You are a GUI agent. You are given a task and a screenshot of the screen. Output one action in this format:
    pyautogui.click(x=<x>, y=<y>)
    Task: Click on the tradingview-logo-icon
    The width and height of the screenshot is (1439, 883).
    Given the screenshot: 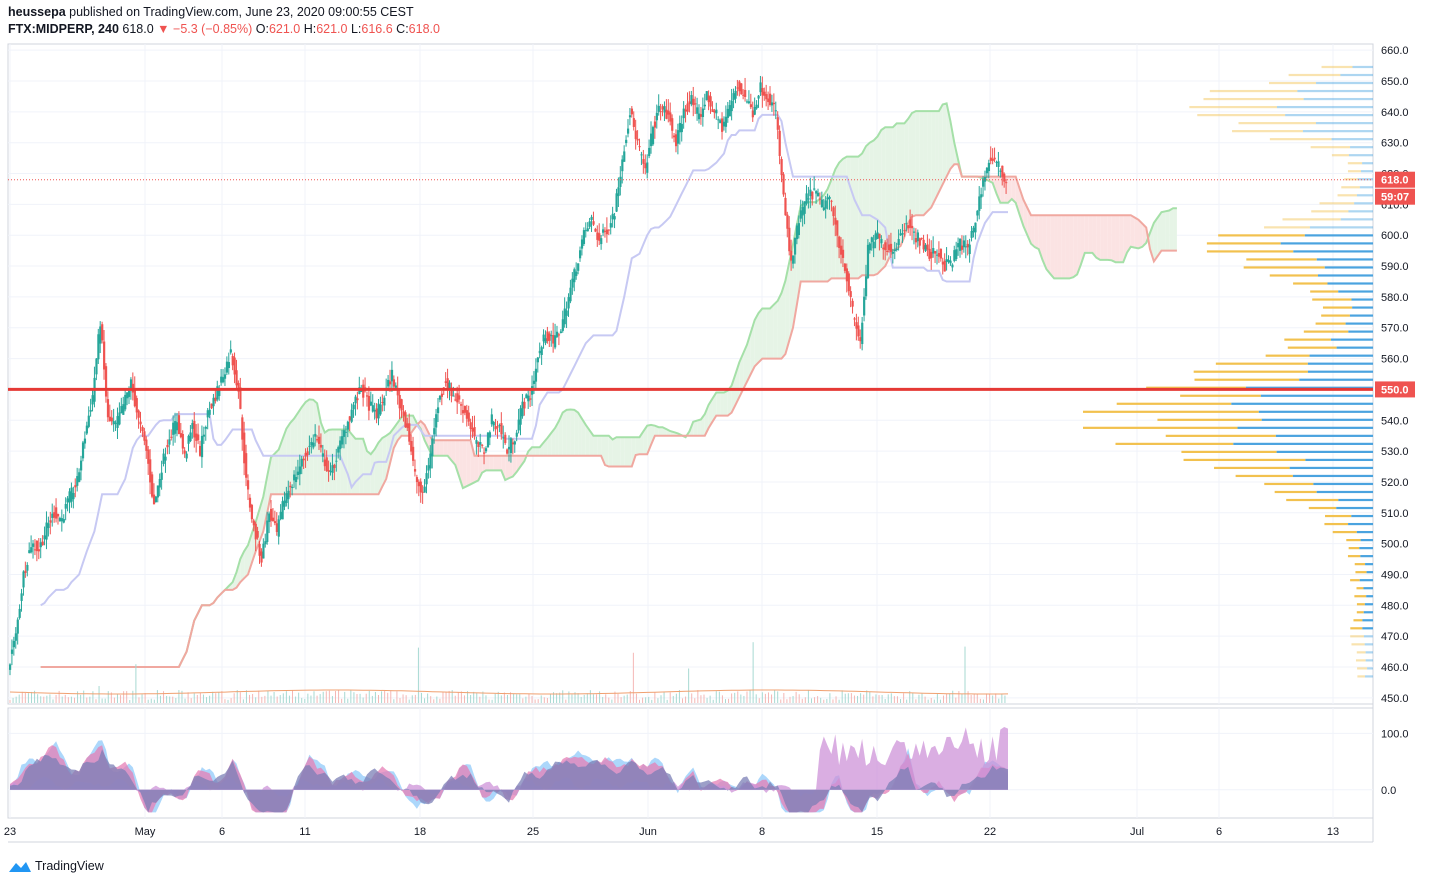 What is the action you would take?
    pyautogui.click(x=20, y=866)
    